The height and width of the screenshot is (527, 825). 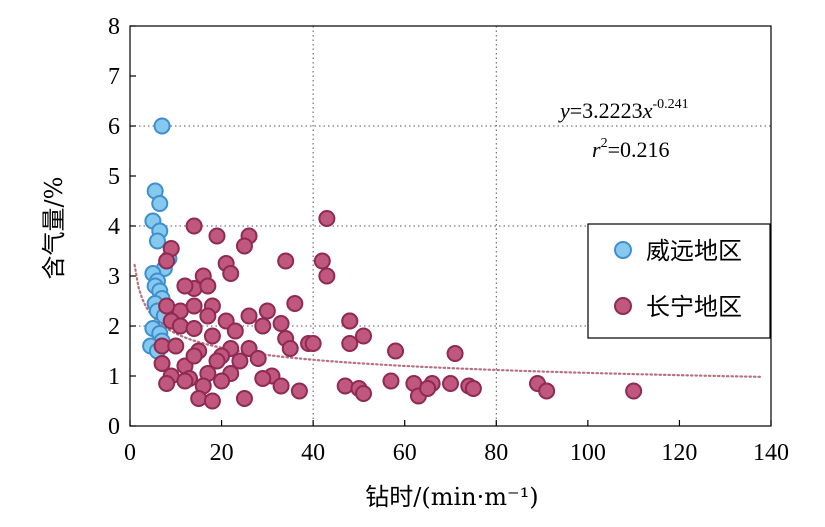 What do you see at coordinates (606, 110) in the screenshot?
I see `equation-coef: =3.2223` at bounding box center [606, 110].